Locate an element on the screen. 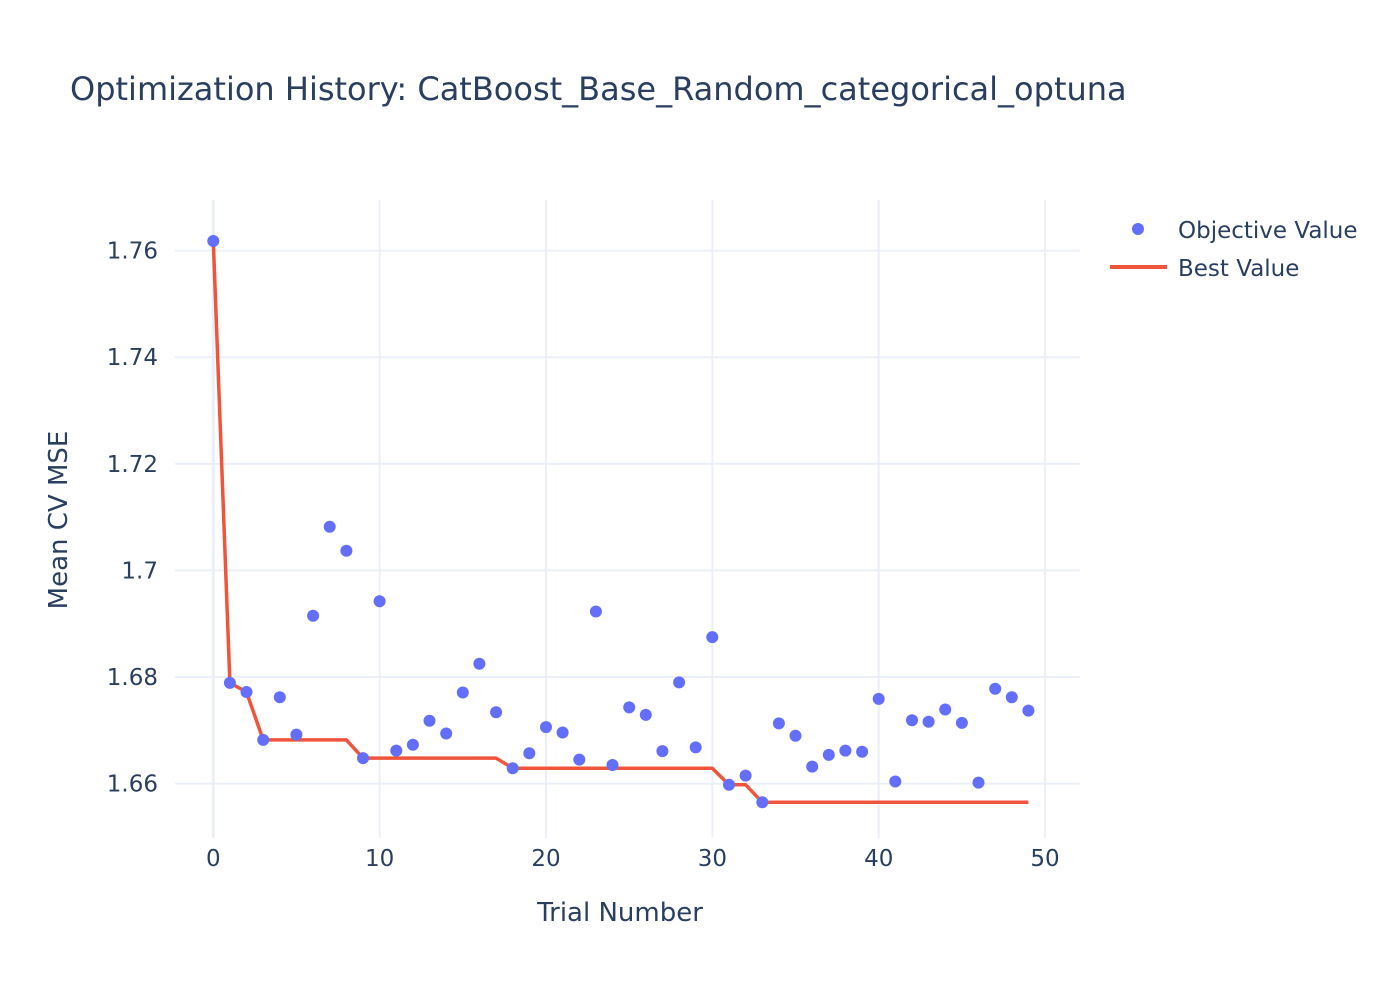 Image resolution: width=1400 pixels, height=1000 pixels. x-tick-label: 30 is located at coordinates (712, 859).